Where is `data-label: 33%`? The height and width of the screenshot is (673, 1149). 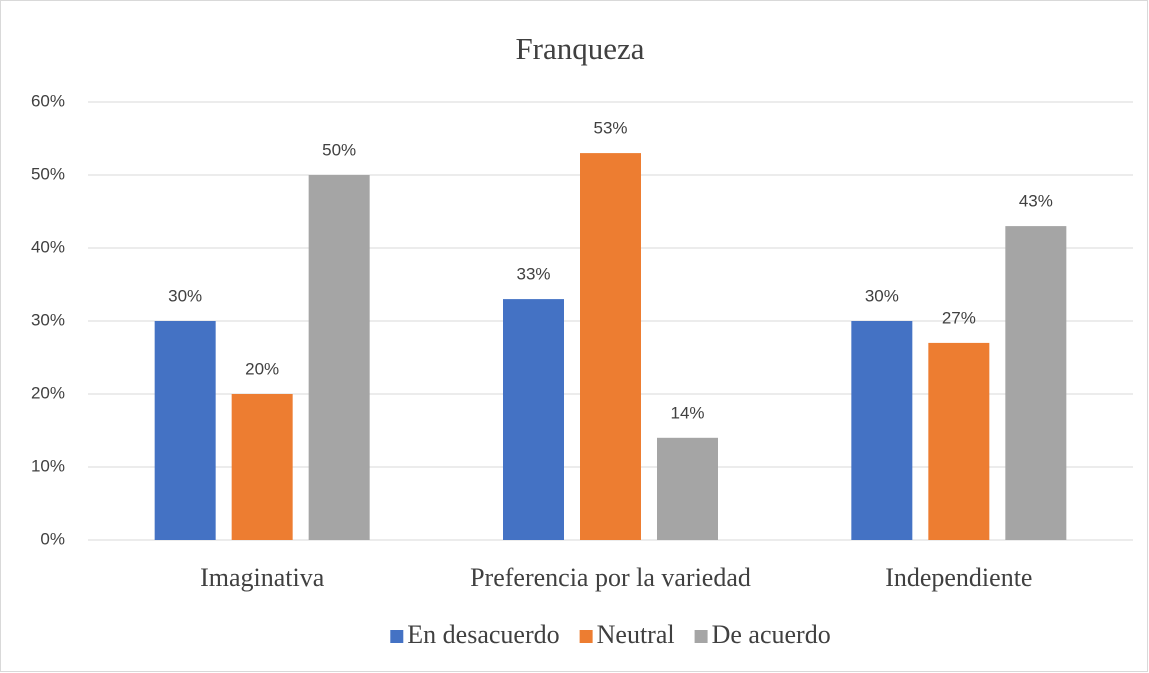
data-label: 33% is located at coordinates (533, 274).